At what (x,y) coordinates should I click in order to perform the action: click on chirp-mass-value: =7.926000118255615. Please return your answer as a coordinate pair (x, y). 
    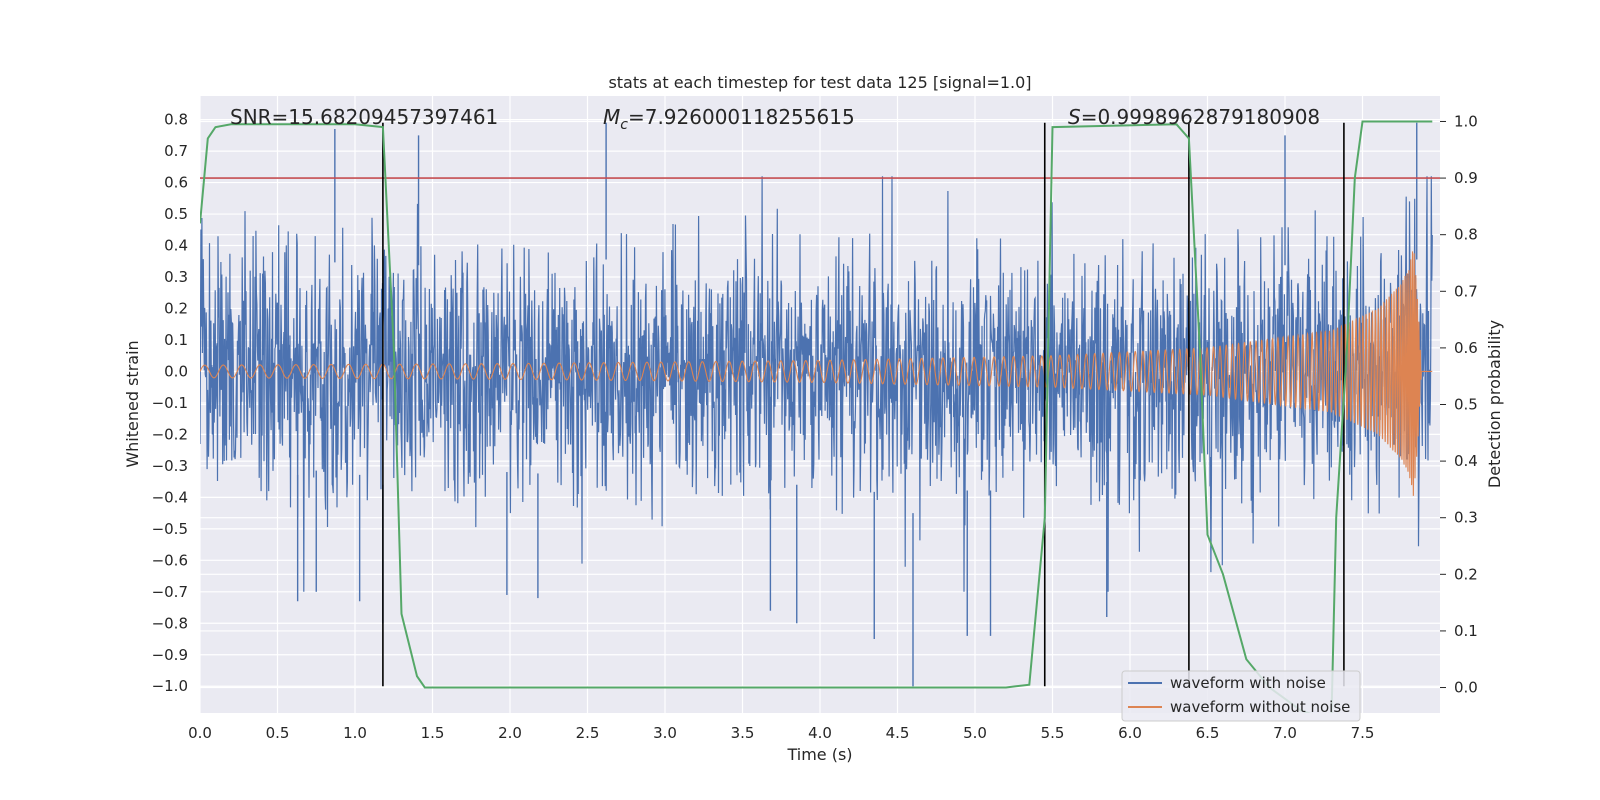
    Looking at the image, I should click on (741, 117).